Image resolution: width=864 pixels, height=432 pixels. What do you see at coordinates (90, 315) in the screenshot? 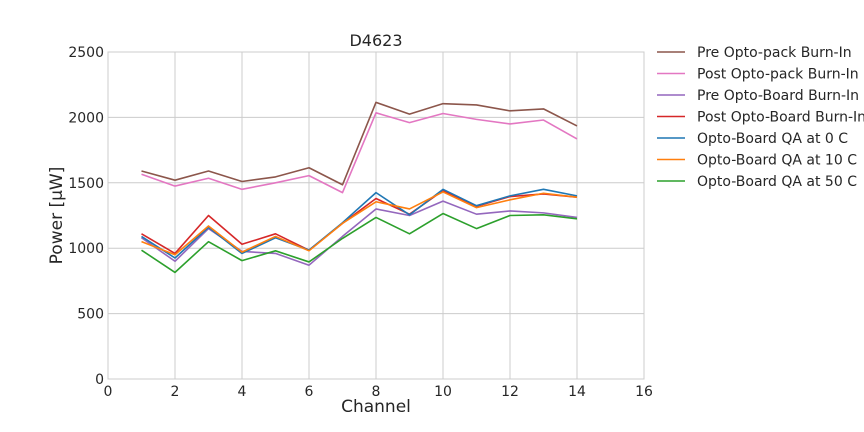
I see `y-tick-label: 500` at bounding box center [90, 315].